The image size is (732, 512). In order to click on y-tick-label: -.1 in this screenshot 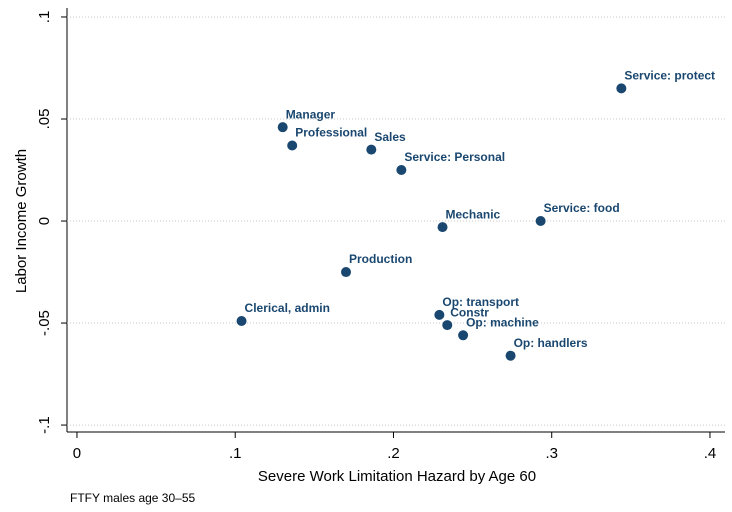, I will do `click(44, 425)`.